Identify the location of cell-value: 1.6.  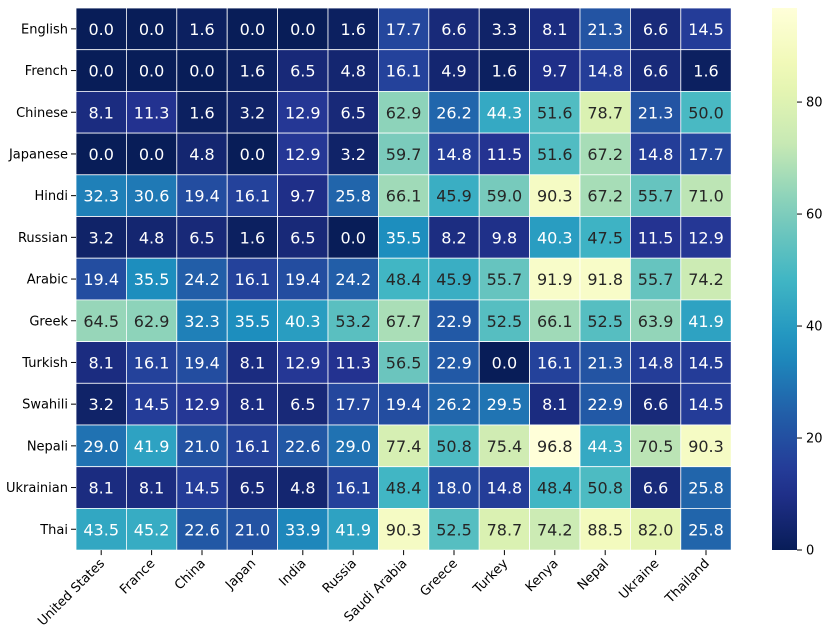
(201, 29).